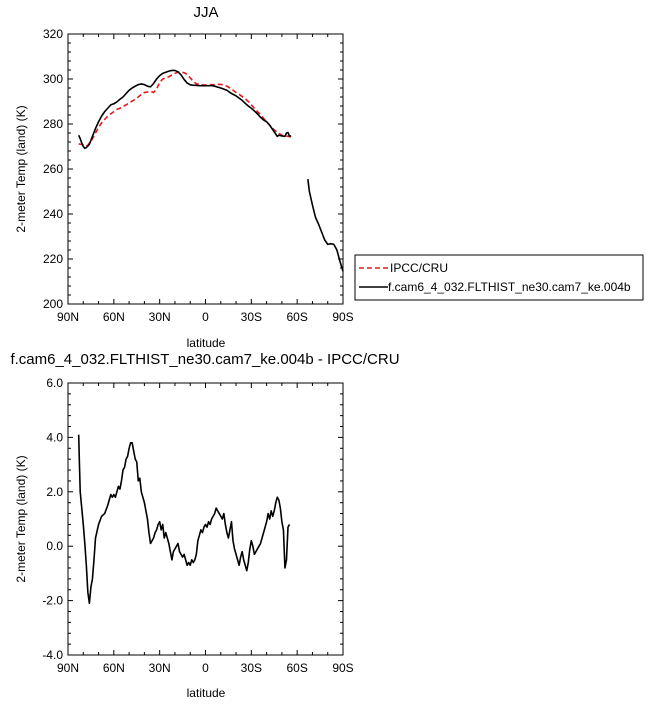 The width and height of the screenshot is (649, 704). I want to click on bottom-plot-y-axis-title: 2-meter Temp (land) (K), so click(21, 518).